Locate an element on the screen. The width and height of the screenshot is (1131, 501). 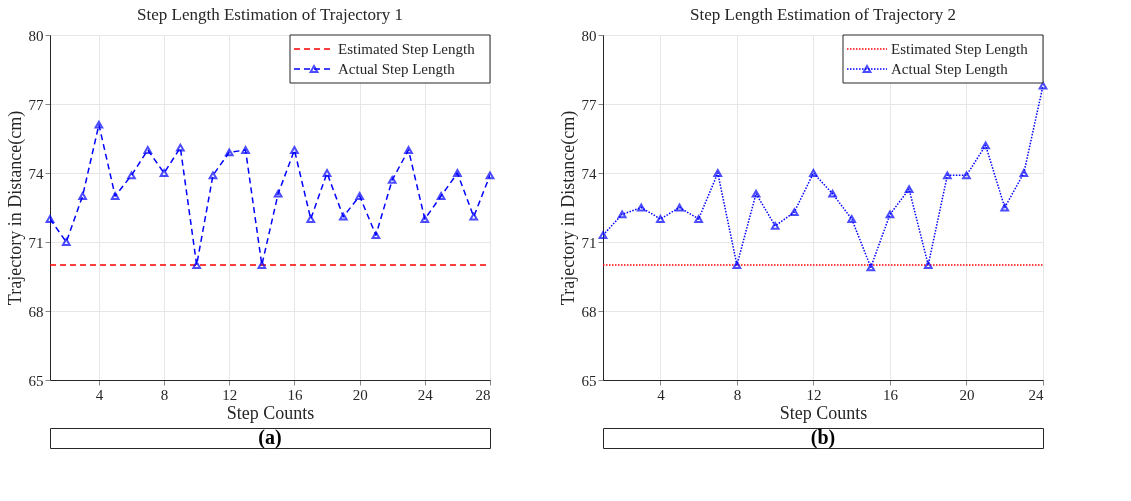
chart-title: Step Length Estimation of Trajectory 1 is located at coordinates (270, 14).